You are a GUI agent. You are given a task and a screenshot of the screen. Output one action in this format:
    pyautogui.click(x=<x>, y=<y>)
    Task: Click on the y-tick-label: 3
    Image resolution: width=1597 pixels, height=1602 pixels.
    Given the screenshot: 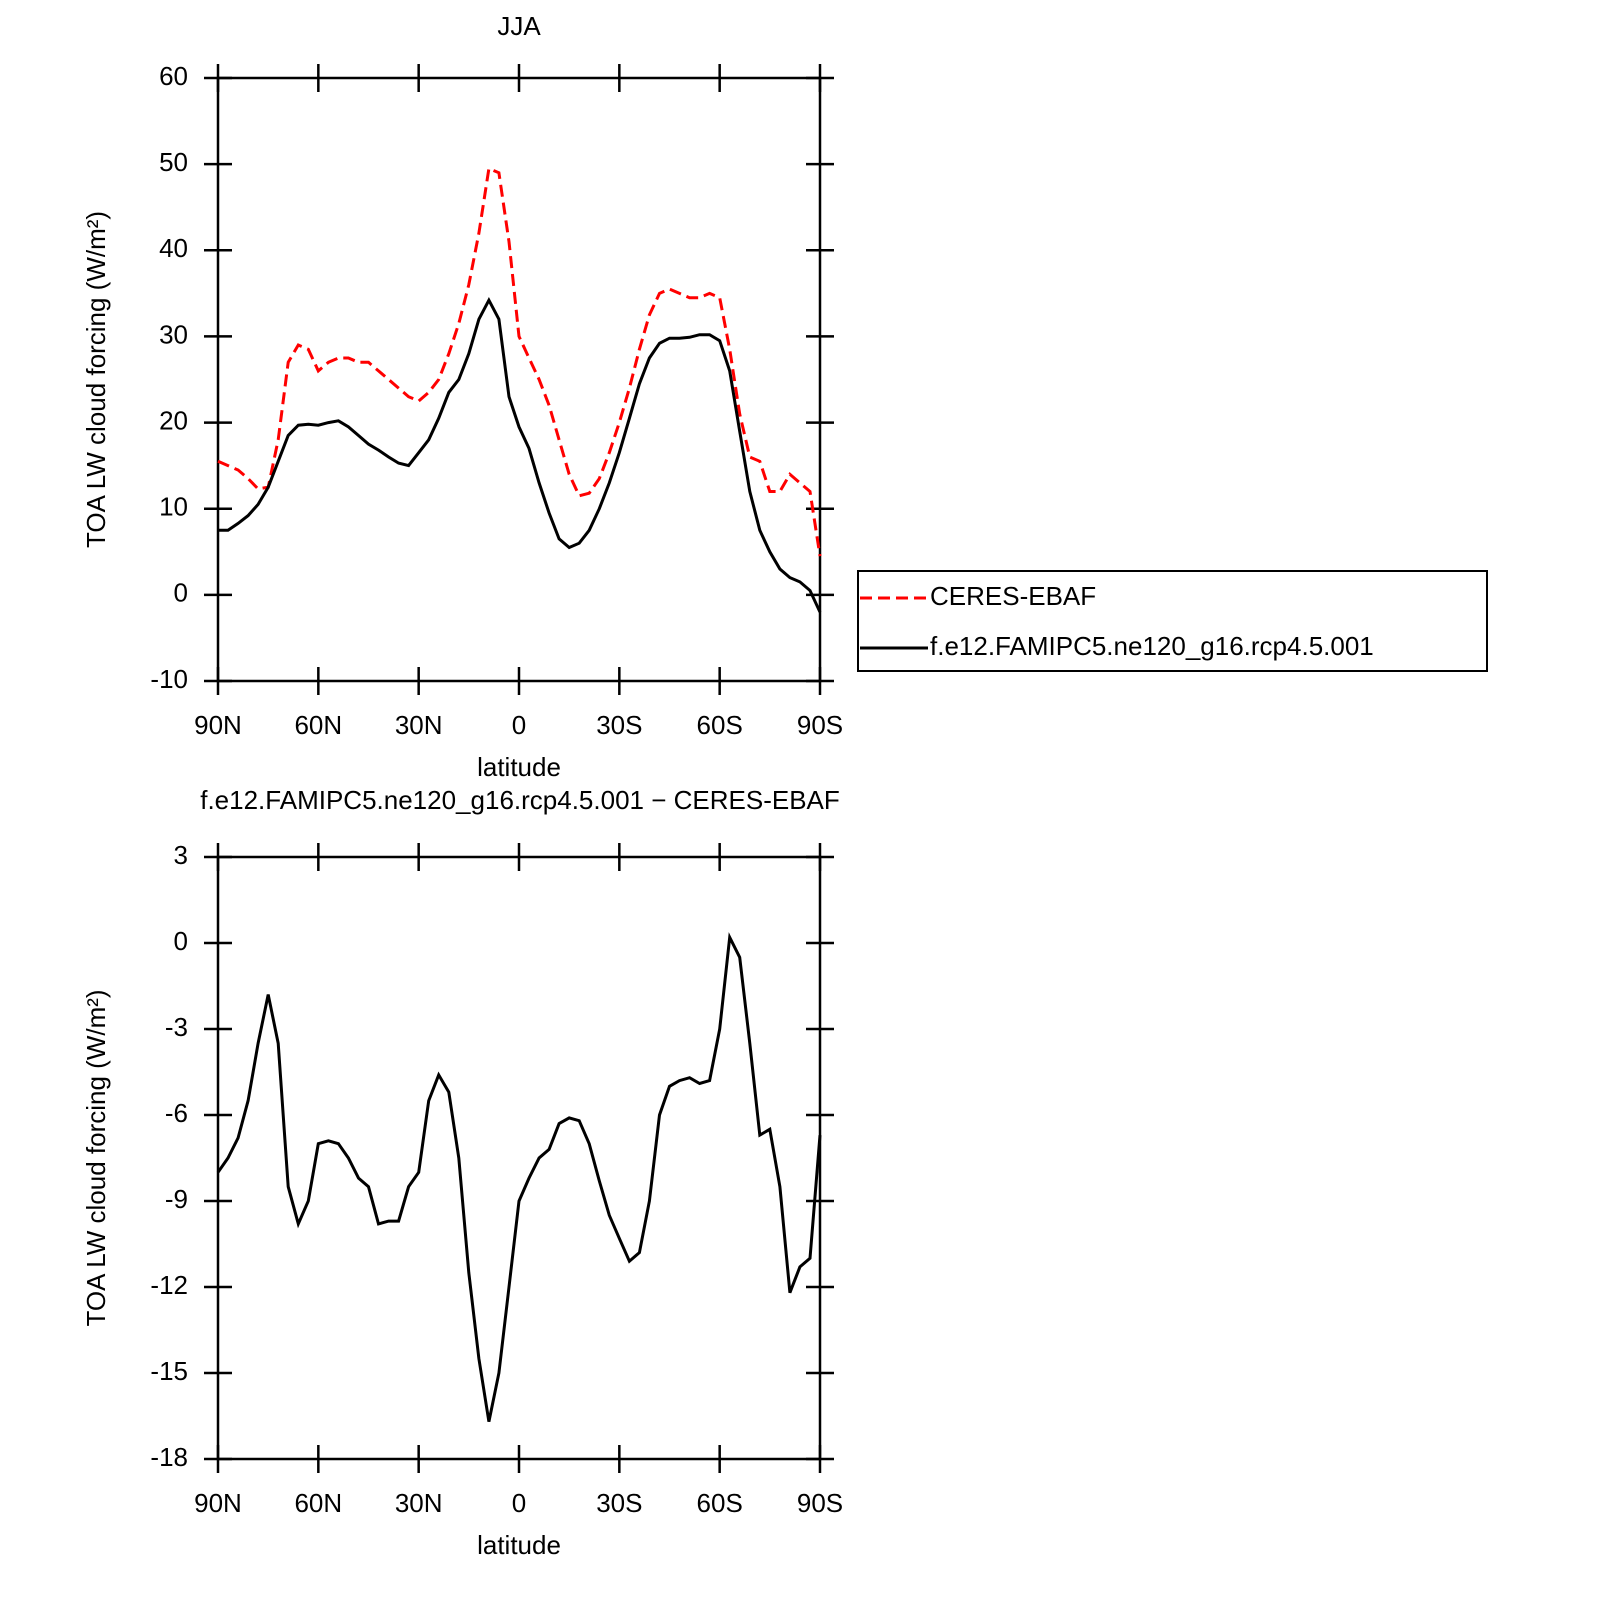 What is the action you would take?
    pyautogui.click(x=181, y=855)
    